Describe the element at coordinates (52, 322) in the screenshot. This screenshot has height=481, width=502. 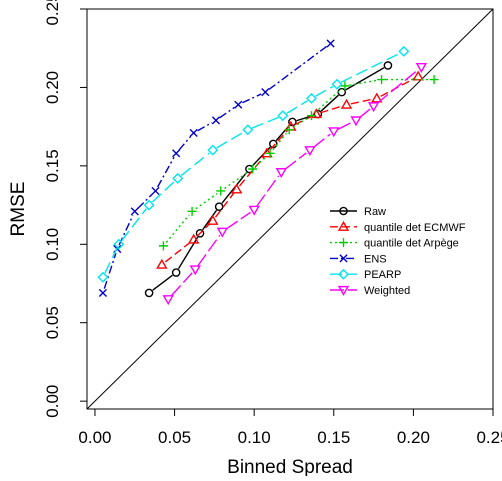
I see `y-tick-label: 0.05` at that location.